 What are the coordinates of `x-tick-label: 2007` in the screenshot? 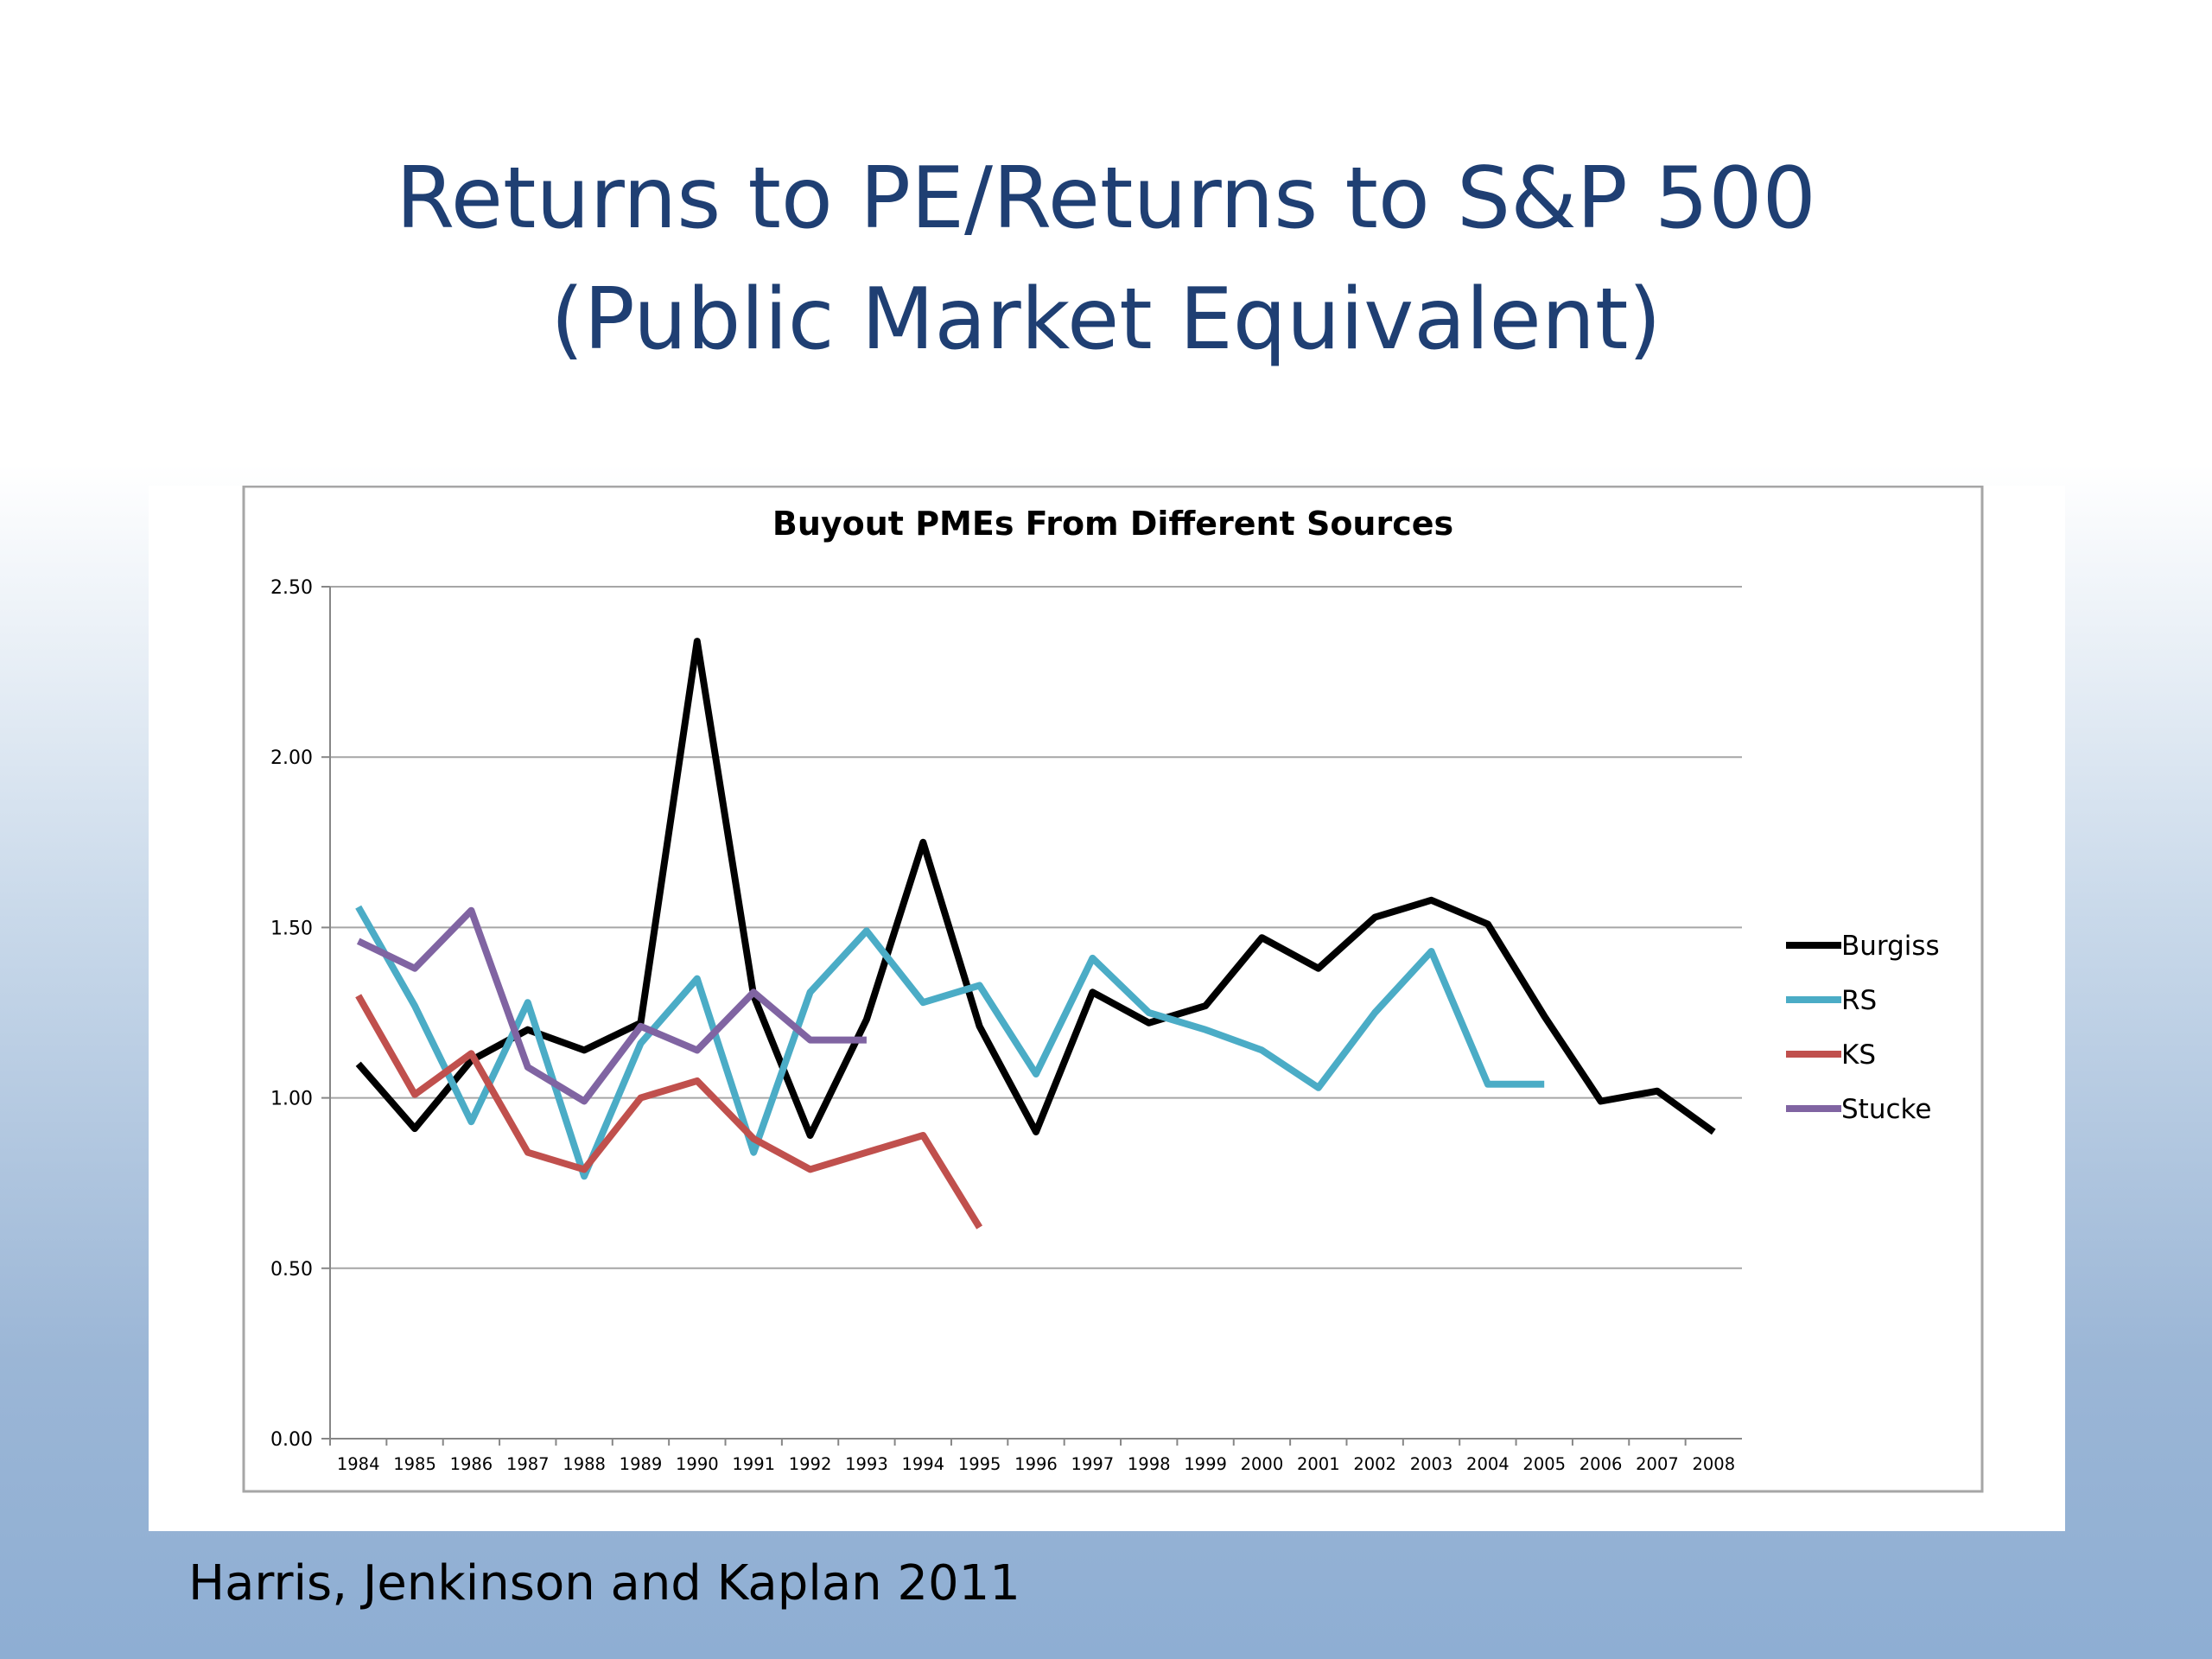 It's located at (1657, 1464).